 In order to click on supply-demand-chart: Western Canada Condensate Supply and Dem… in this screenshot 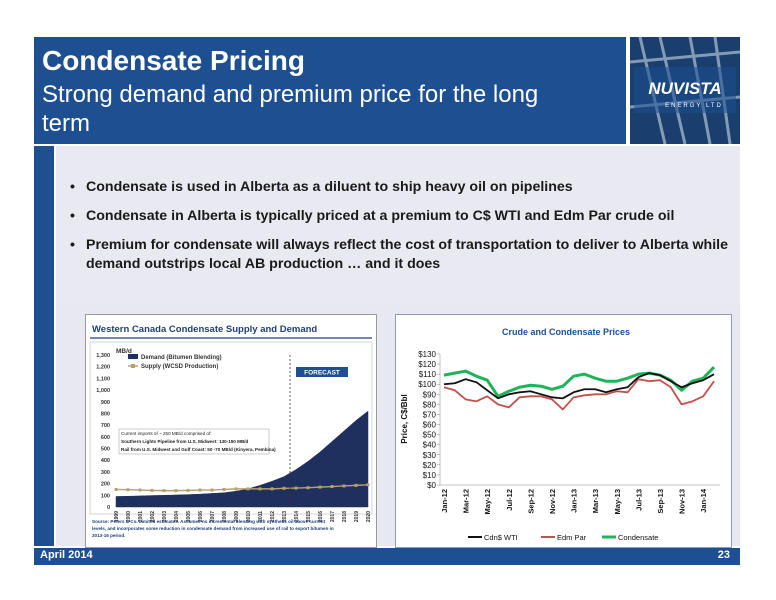, I will do `click(231, 431)`.